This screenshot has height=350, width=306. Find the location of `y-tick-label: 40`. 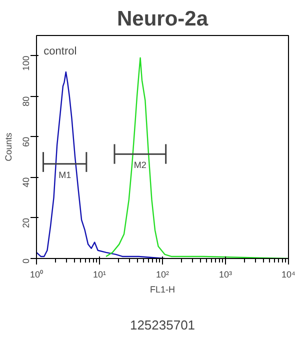

y-tick-label: 40 is located at coordinates (26, 182).